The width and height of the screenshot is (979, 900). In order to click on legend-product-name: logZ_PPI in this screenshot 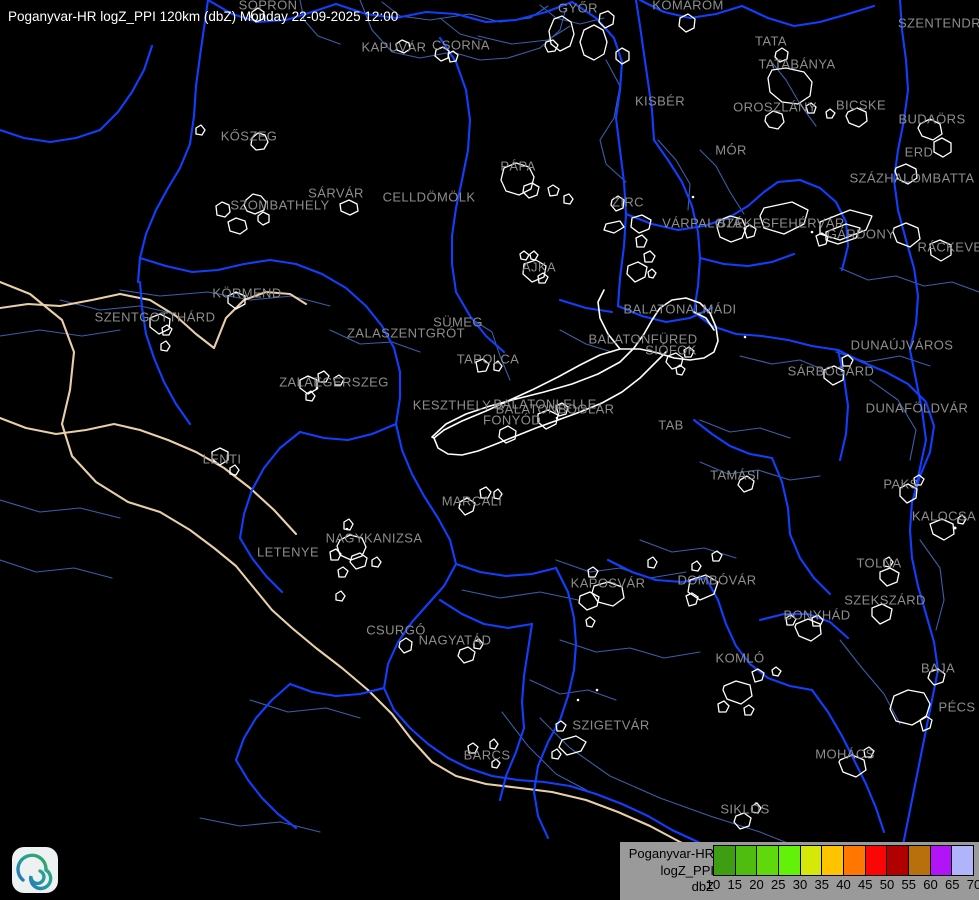, I will do `click(687, 870)`.